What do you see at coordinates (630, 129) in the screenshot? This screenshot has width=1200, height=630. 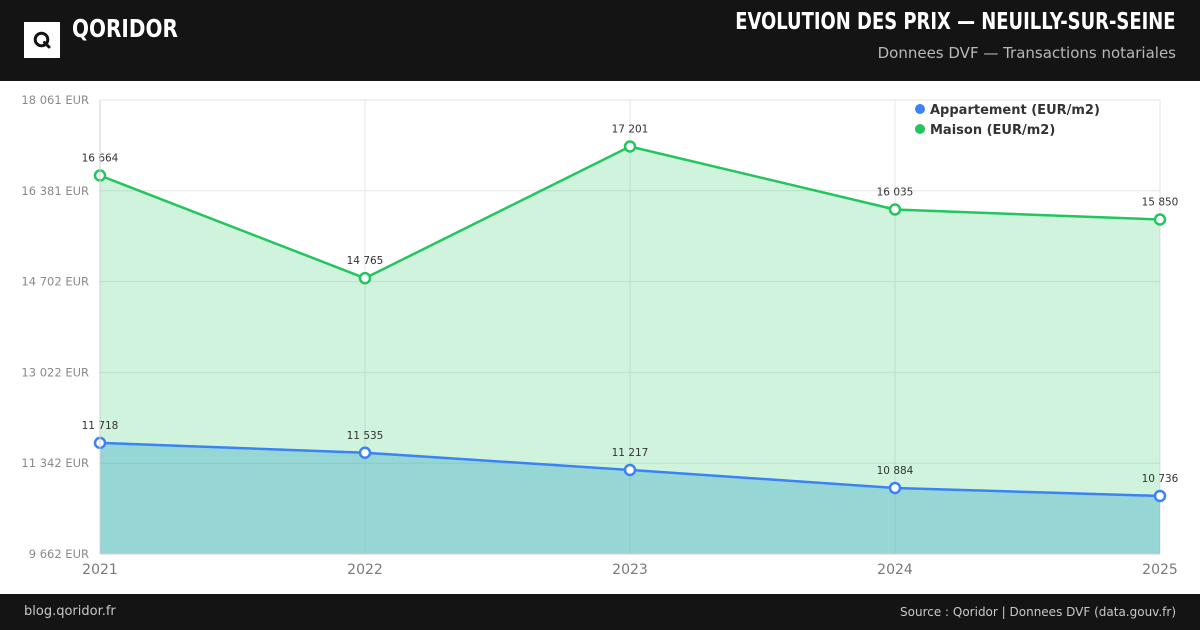 I see `data-label-maison: 17 201` at bounding box center [630, 129].